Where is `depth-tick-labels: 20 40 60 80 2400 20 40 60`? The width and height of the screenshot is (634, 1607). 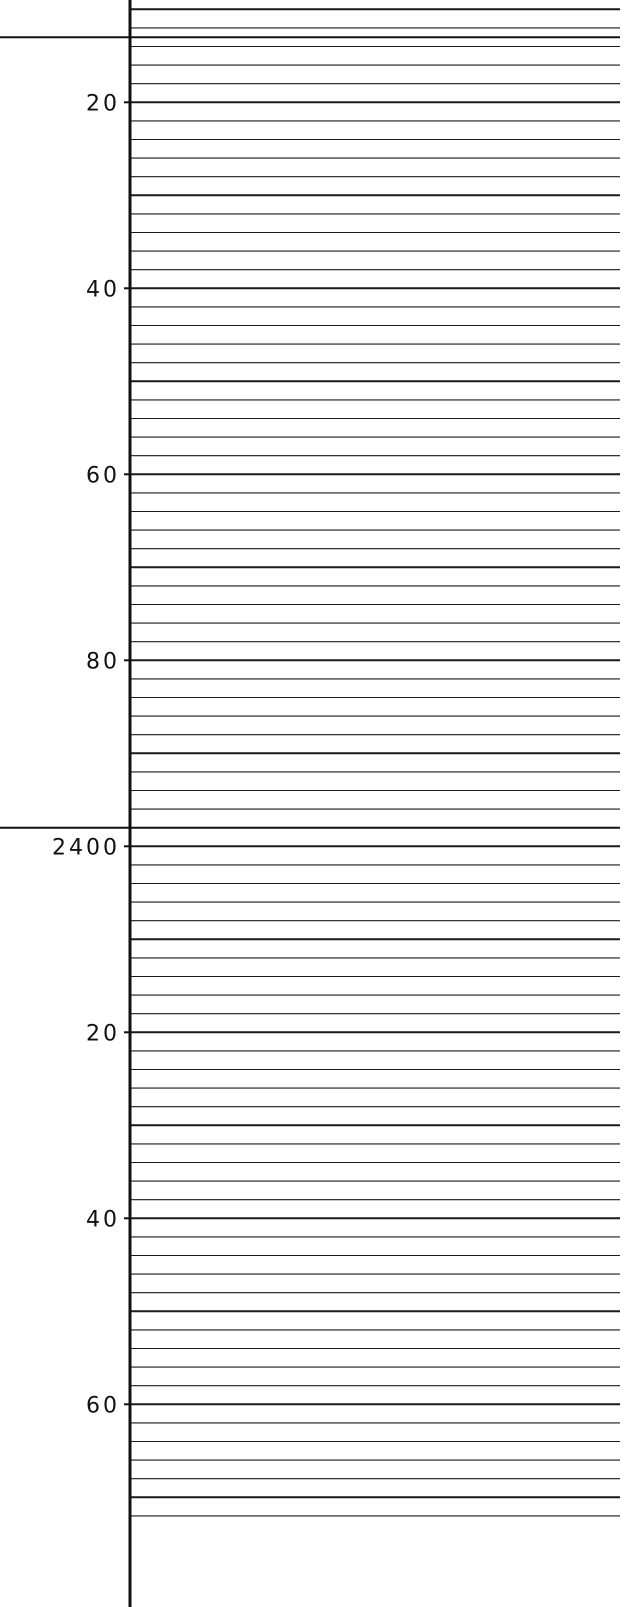
depth-tick-labels: 20 40 60 80 2400 20 40 60 is located at coordinates (91, 754).